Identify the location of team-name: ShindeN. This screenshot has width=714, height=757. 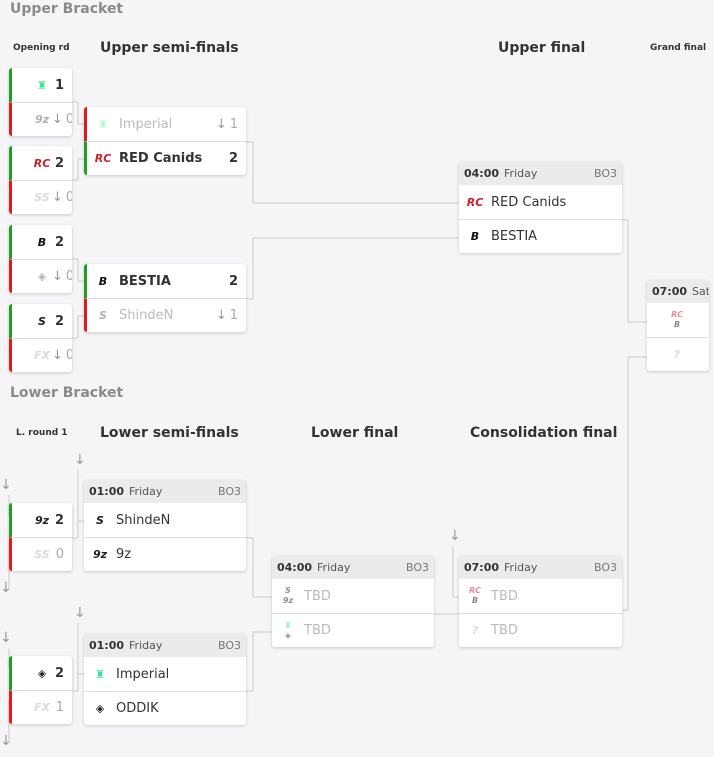
(146, 315).